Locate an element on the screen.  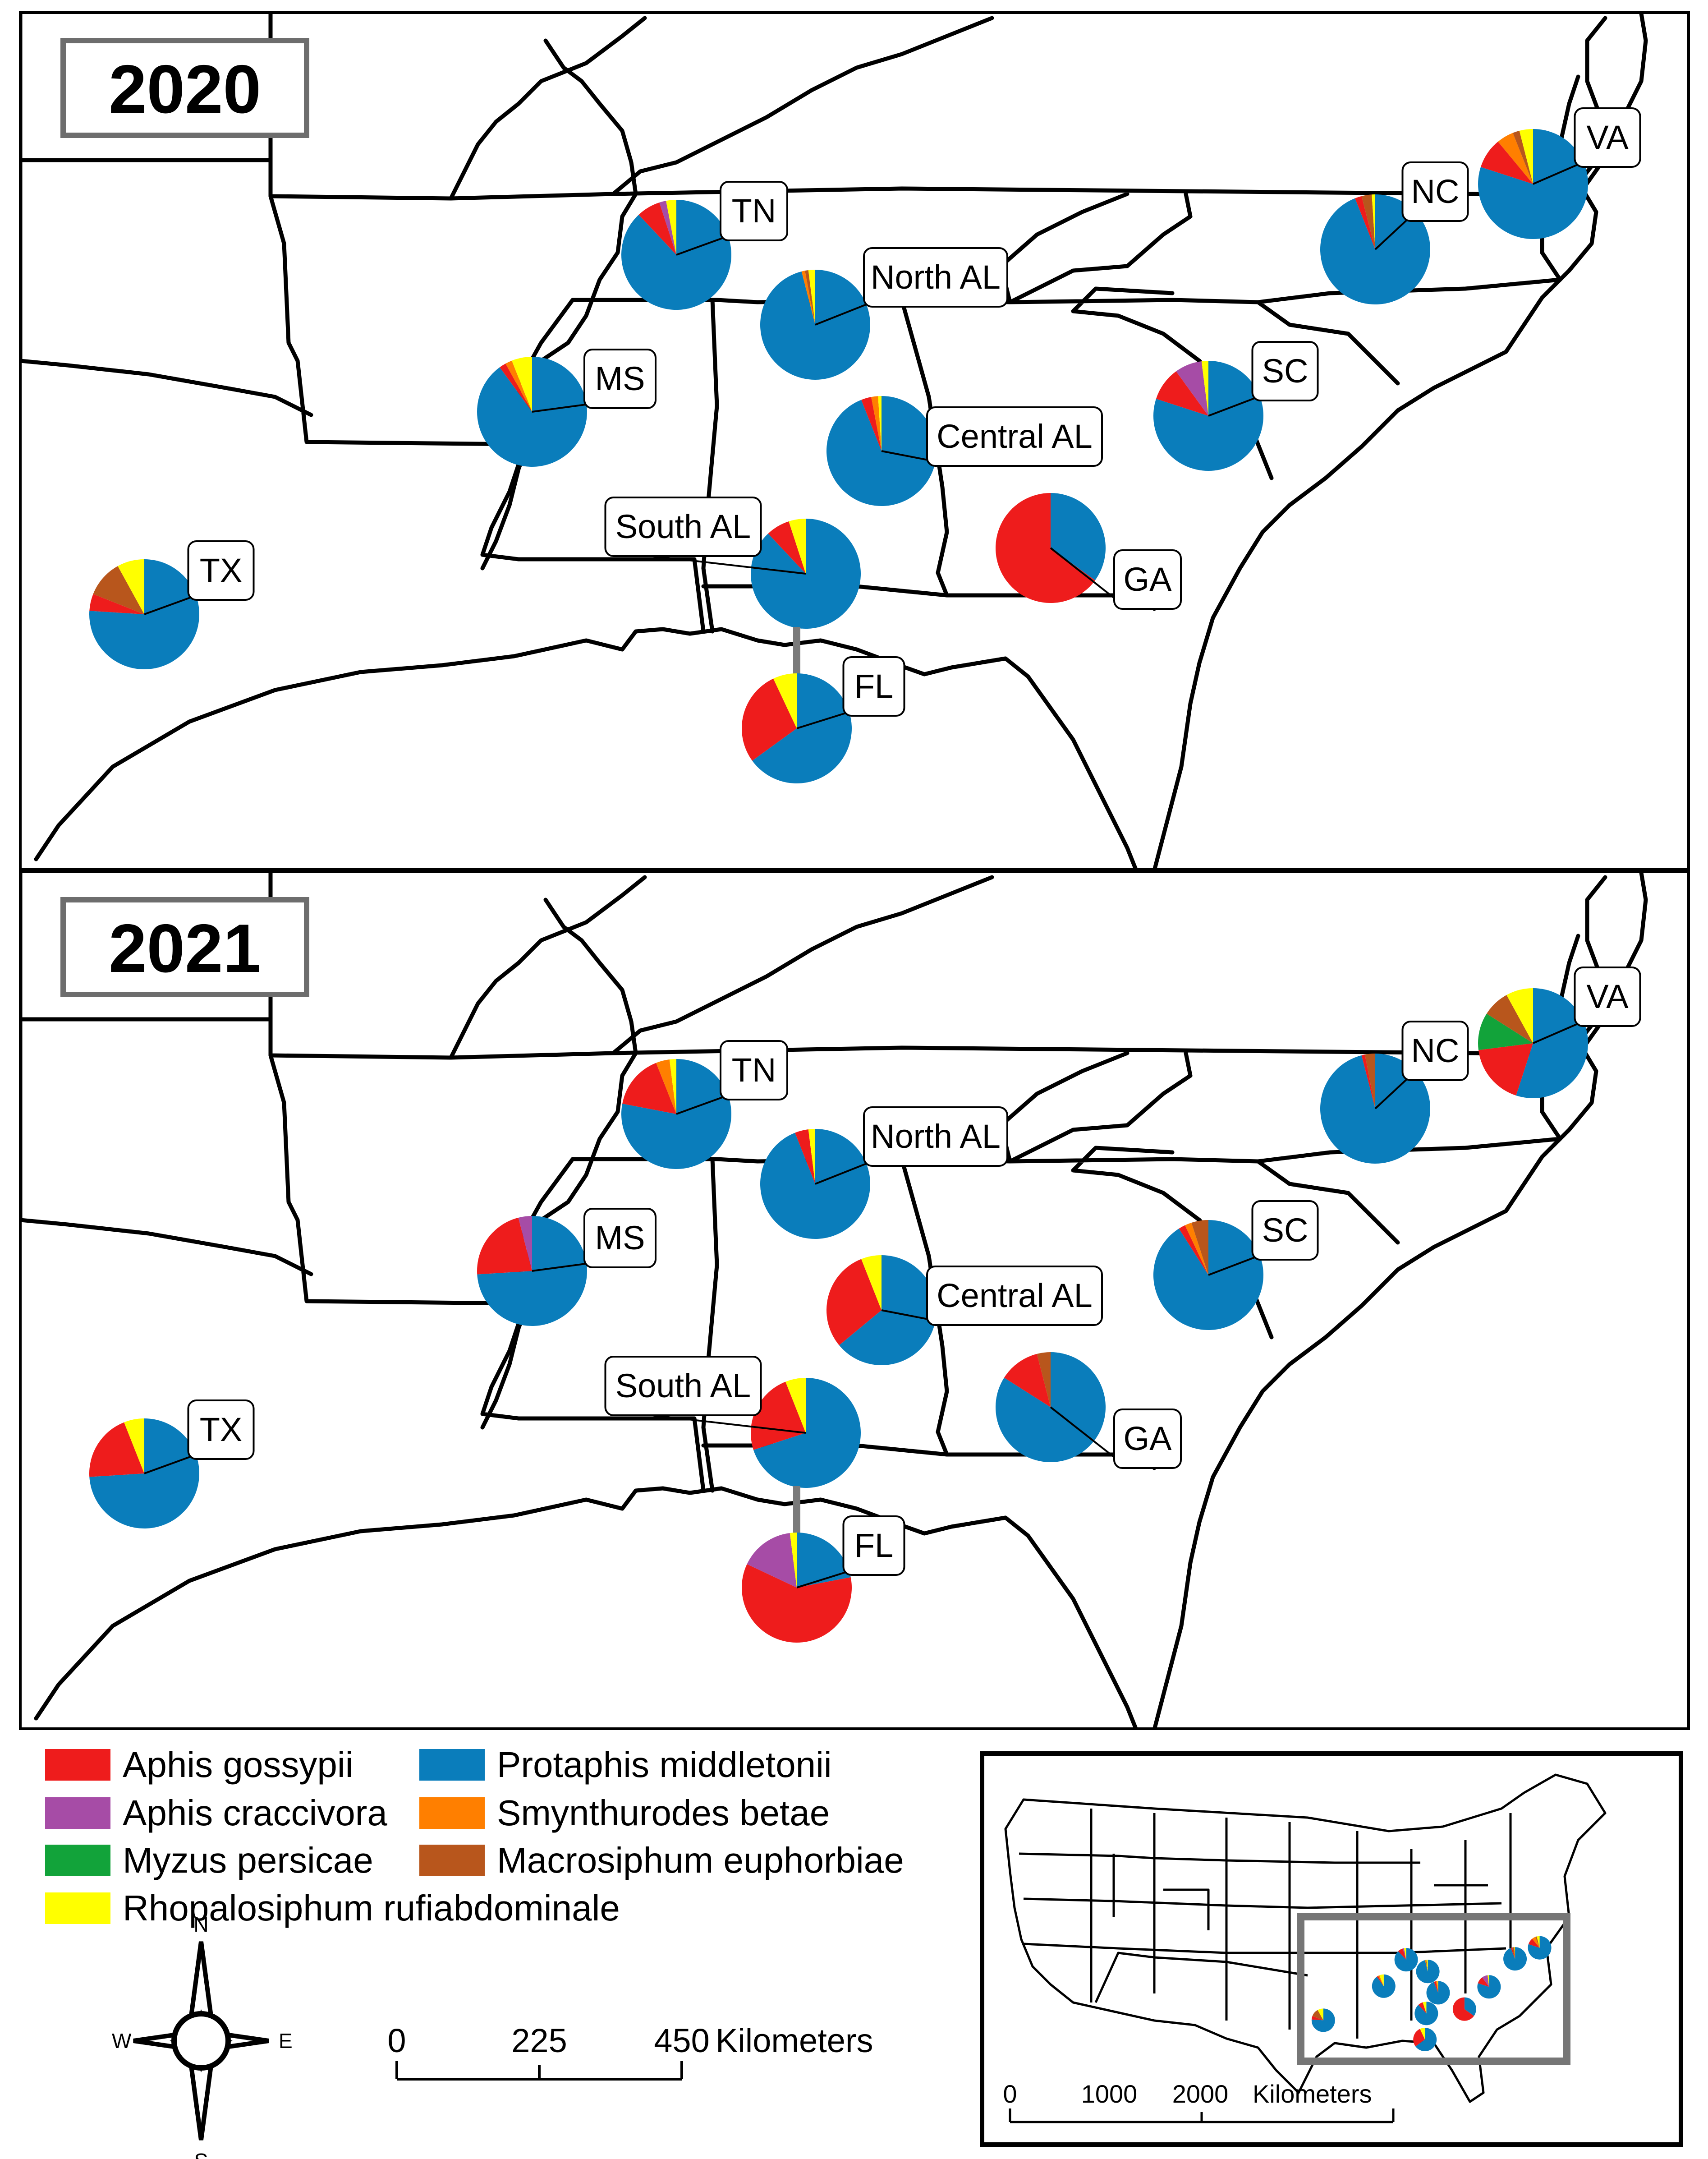
site-ga: GA is located at coordinates (1089, 1410).